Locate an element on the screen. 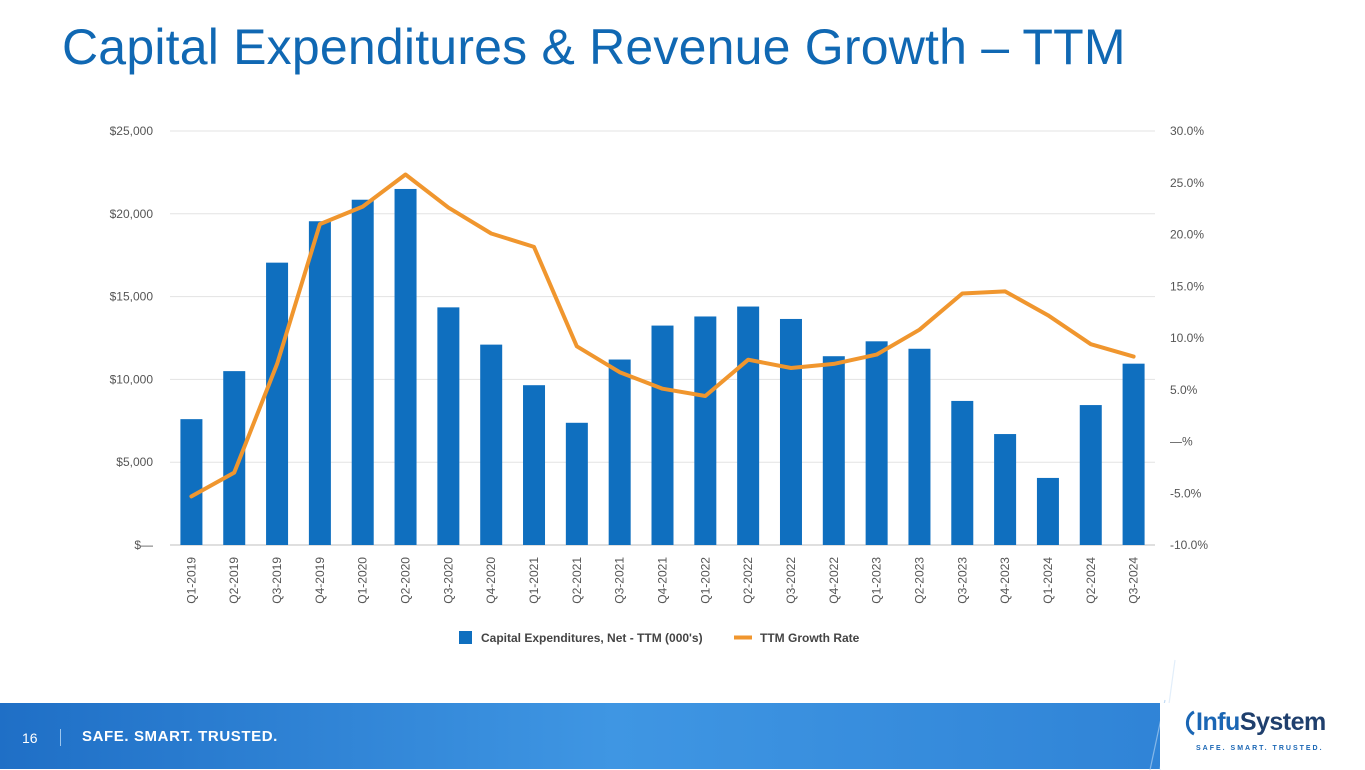 This screenshot has width=1365, height=770. right-axis-tick-label: -10.0% is located at coordinates (1189, 545).